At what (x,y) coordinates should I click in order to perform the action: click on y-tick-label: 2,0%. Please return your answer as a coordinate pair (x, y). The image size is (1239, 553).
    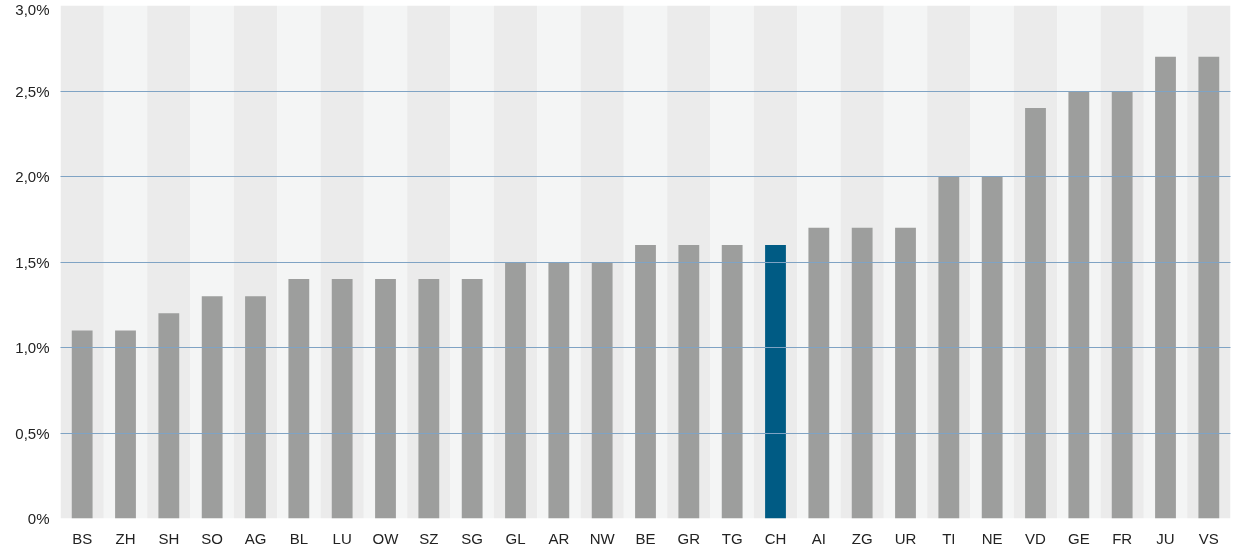
    Looking at the image, I should click on (32, 176).